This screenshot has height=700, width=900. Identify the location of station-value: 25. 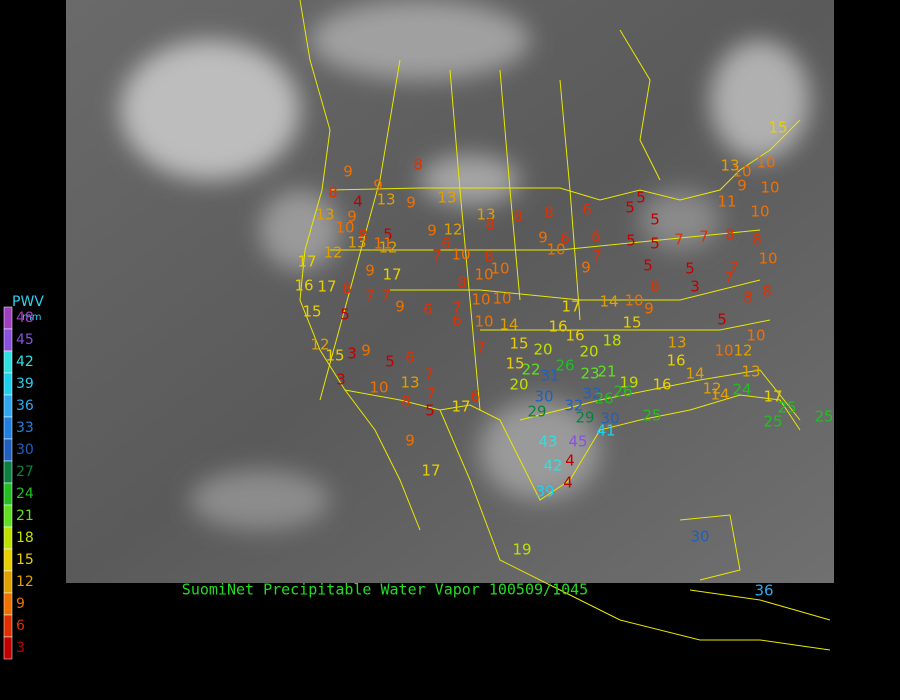
(823, 417).